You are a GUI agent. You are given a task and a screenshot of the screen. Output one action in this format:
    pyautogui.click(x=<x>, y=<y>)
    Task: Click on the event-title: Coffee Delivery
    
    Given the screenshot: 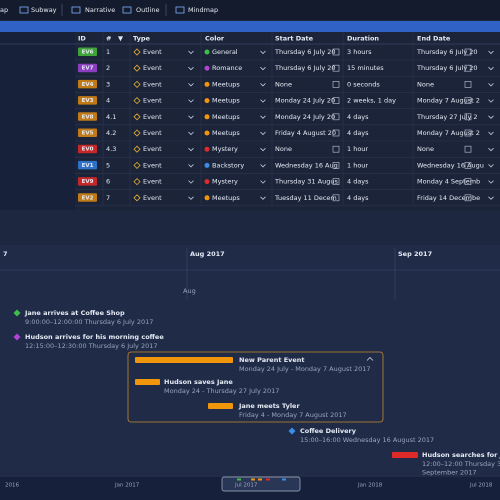 What is the action you would take?
    pyautogui.click(x=328, y=431)
    